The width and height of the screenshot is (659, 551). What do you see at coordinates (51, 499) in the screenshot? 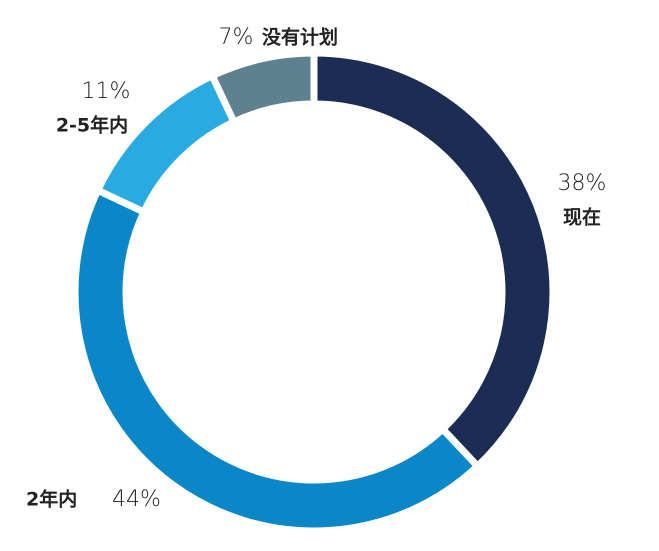
I see `category-label: 2年内` at bounding box center [51, 499].